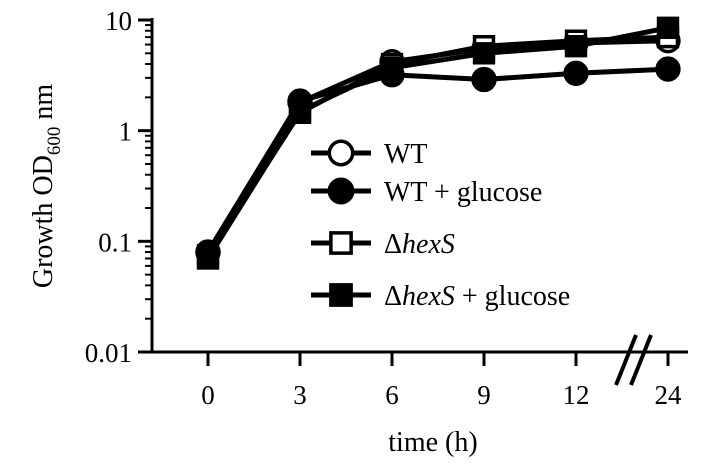  I want to click on legend-label: WT + glucose, so click(463, 192).